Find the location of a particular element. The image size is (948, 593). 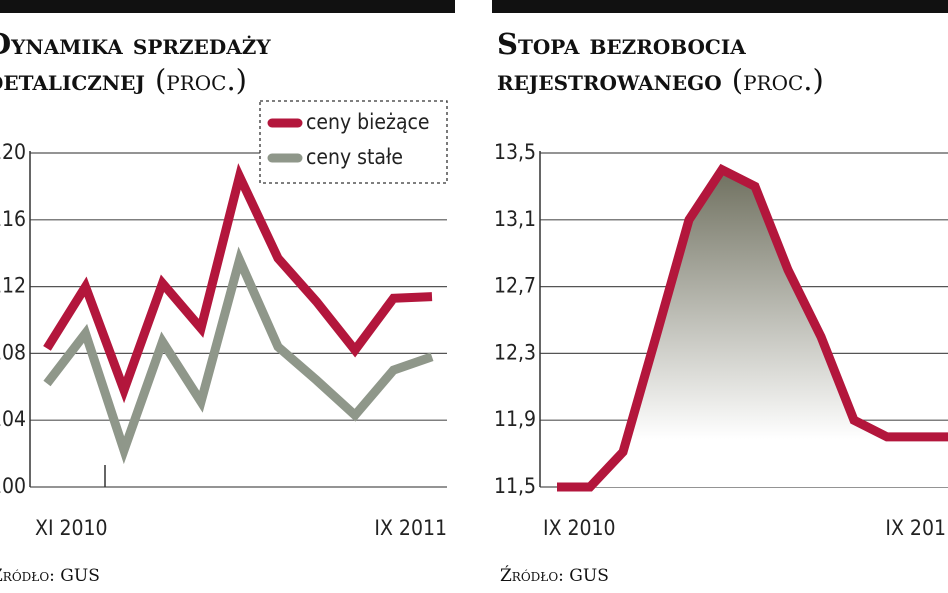

y-tick-label: 12,3 is located at coordinates (515, 352).